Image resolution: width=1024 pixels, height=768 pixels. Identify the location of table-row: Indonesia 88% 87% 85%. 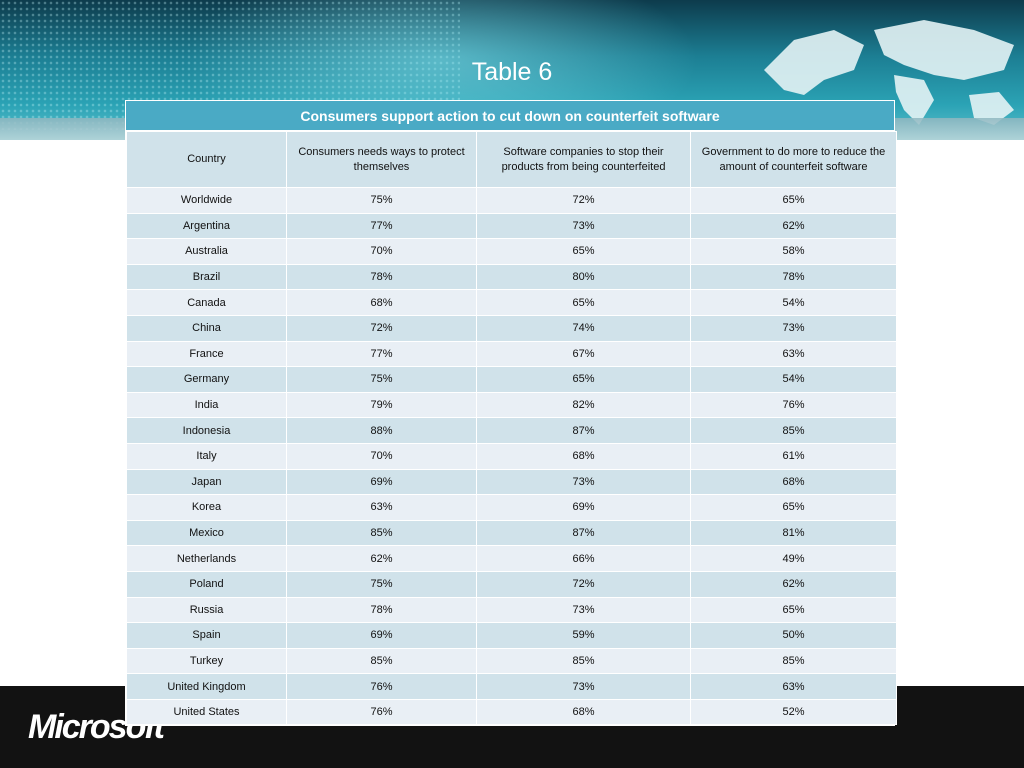
(511, 430).